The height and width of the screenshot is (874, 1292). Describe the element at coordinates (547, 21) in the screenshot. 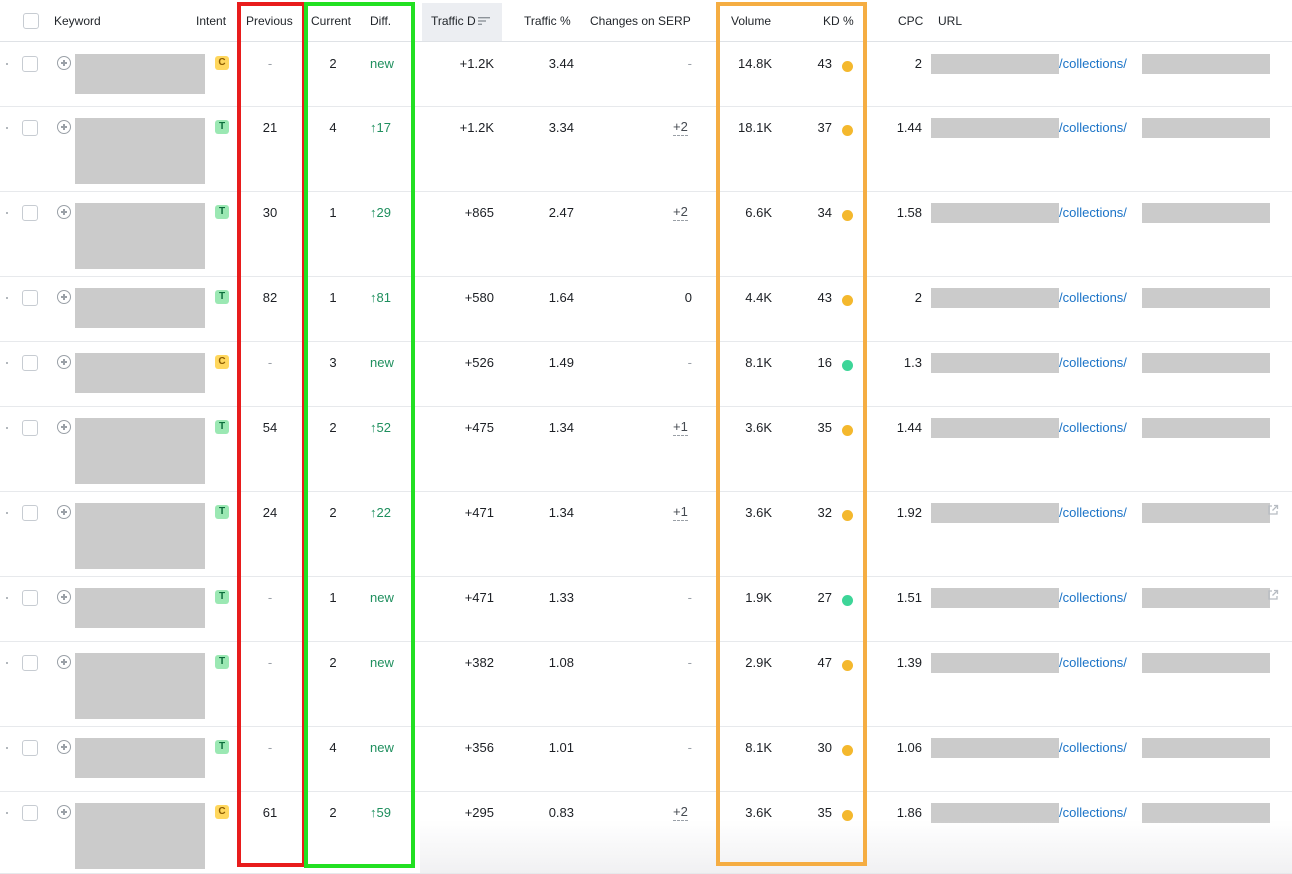

I see `column-header-traffic-percent: Traffic %` at that location.